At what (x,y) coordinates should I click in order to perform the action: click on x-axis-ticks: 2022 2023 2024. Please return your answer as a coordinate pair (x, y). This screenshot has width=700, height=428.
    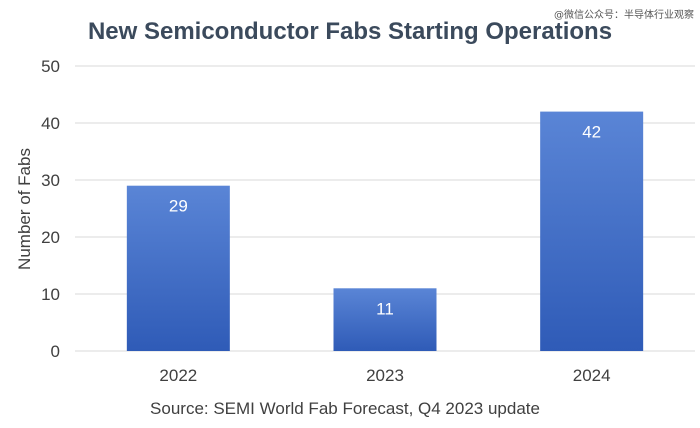
    Looking at the image, I should click on (384, 375).